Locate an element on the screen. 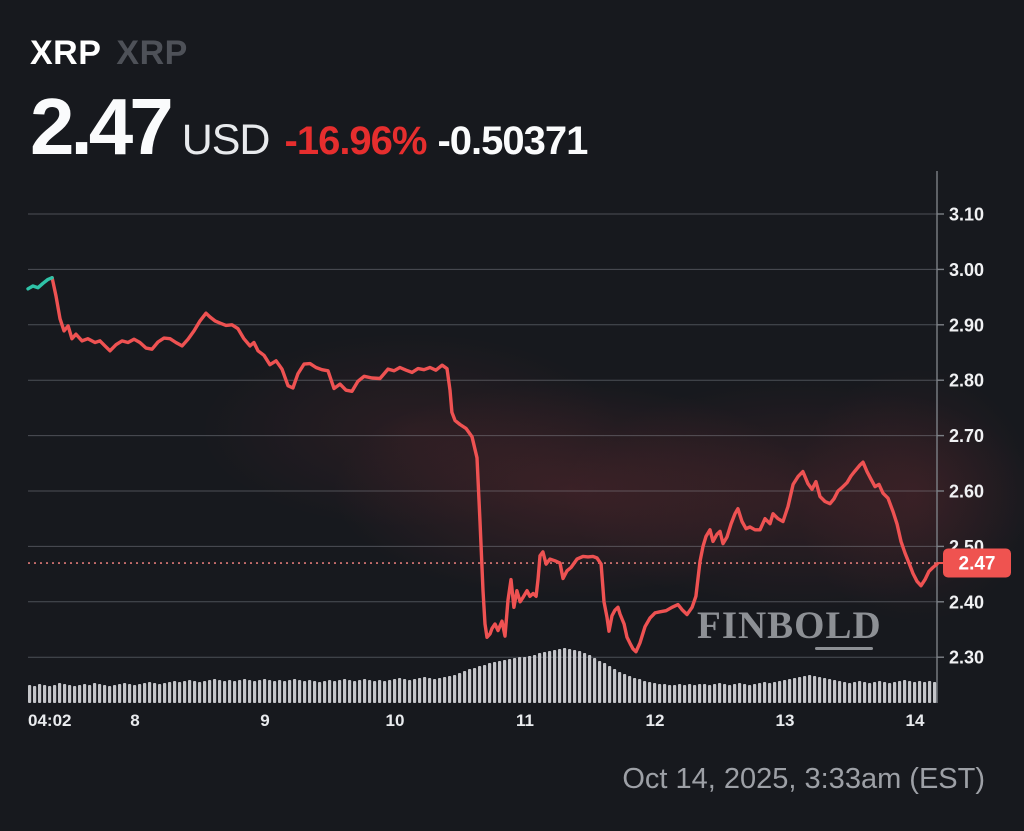 The height and width of the screenshot is (831, 1024). current-price-badge is located at coordinates (977, 563).